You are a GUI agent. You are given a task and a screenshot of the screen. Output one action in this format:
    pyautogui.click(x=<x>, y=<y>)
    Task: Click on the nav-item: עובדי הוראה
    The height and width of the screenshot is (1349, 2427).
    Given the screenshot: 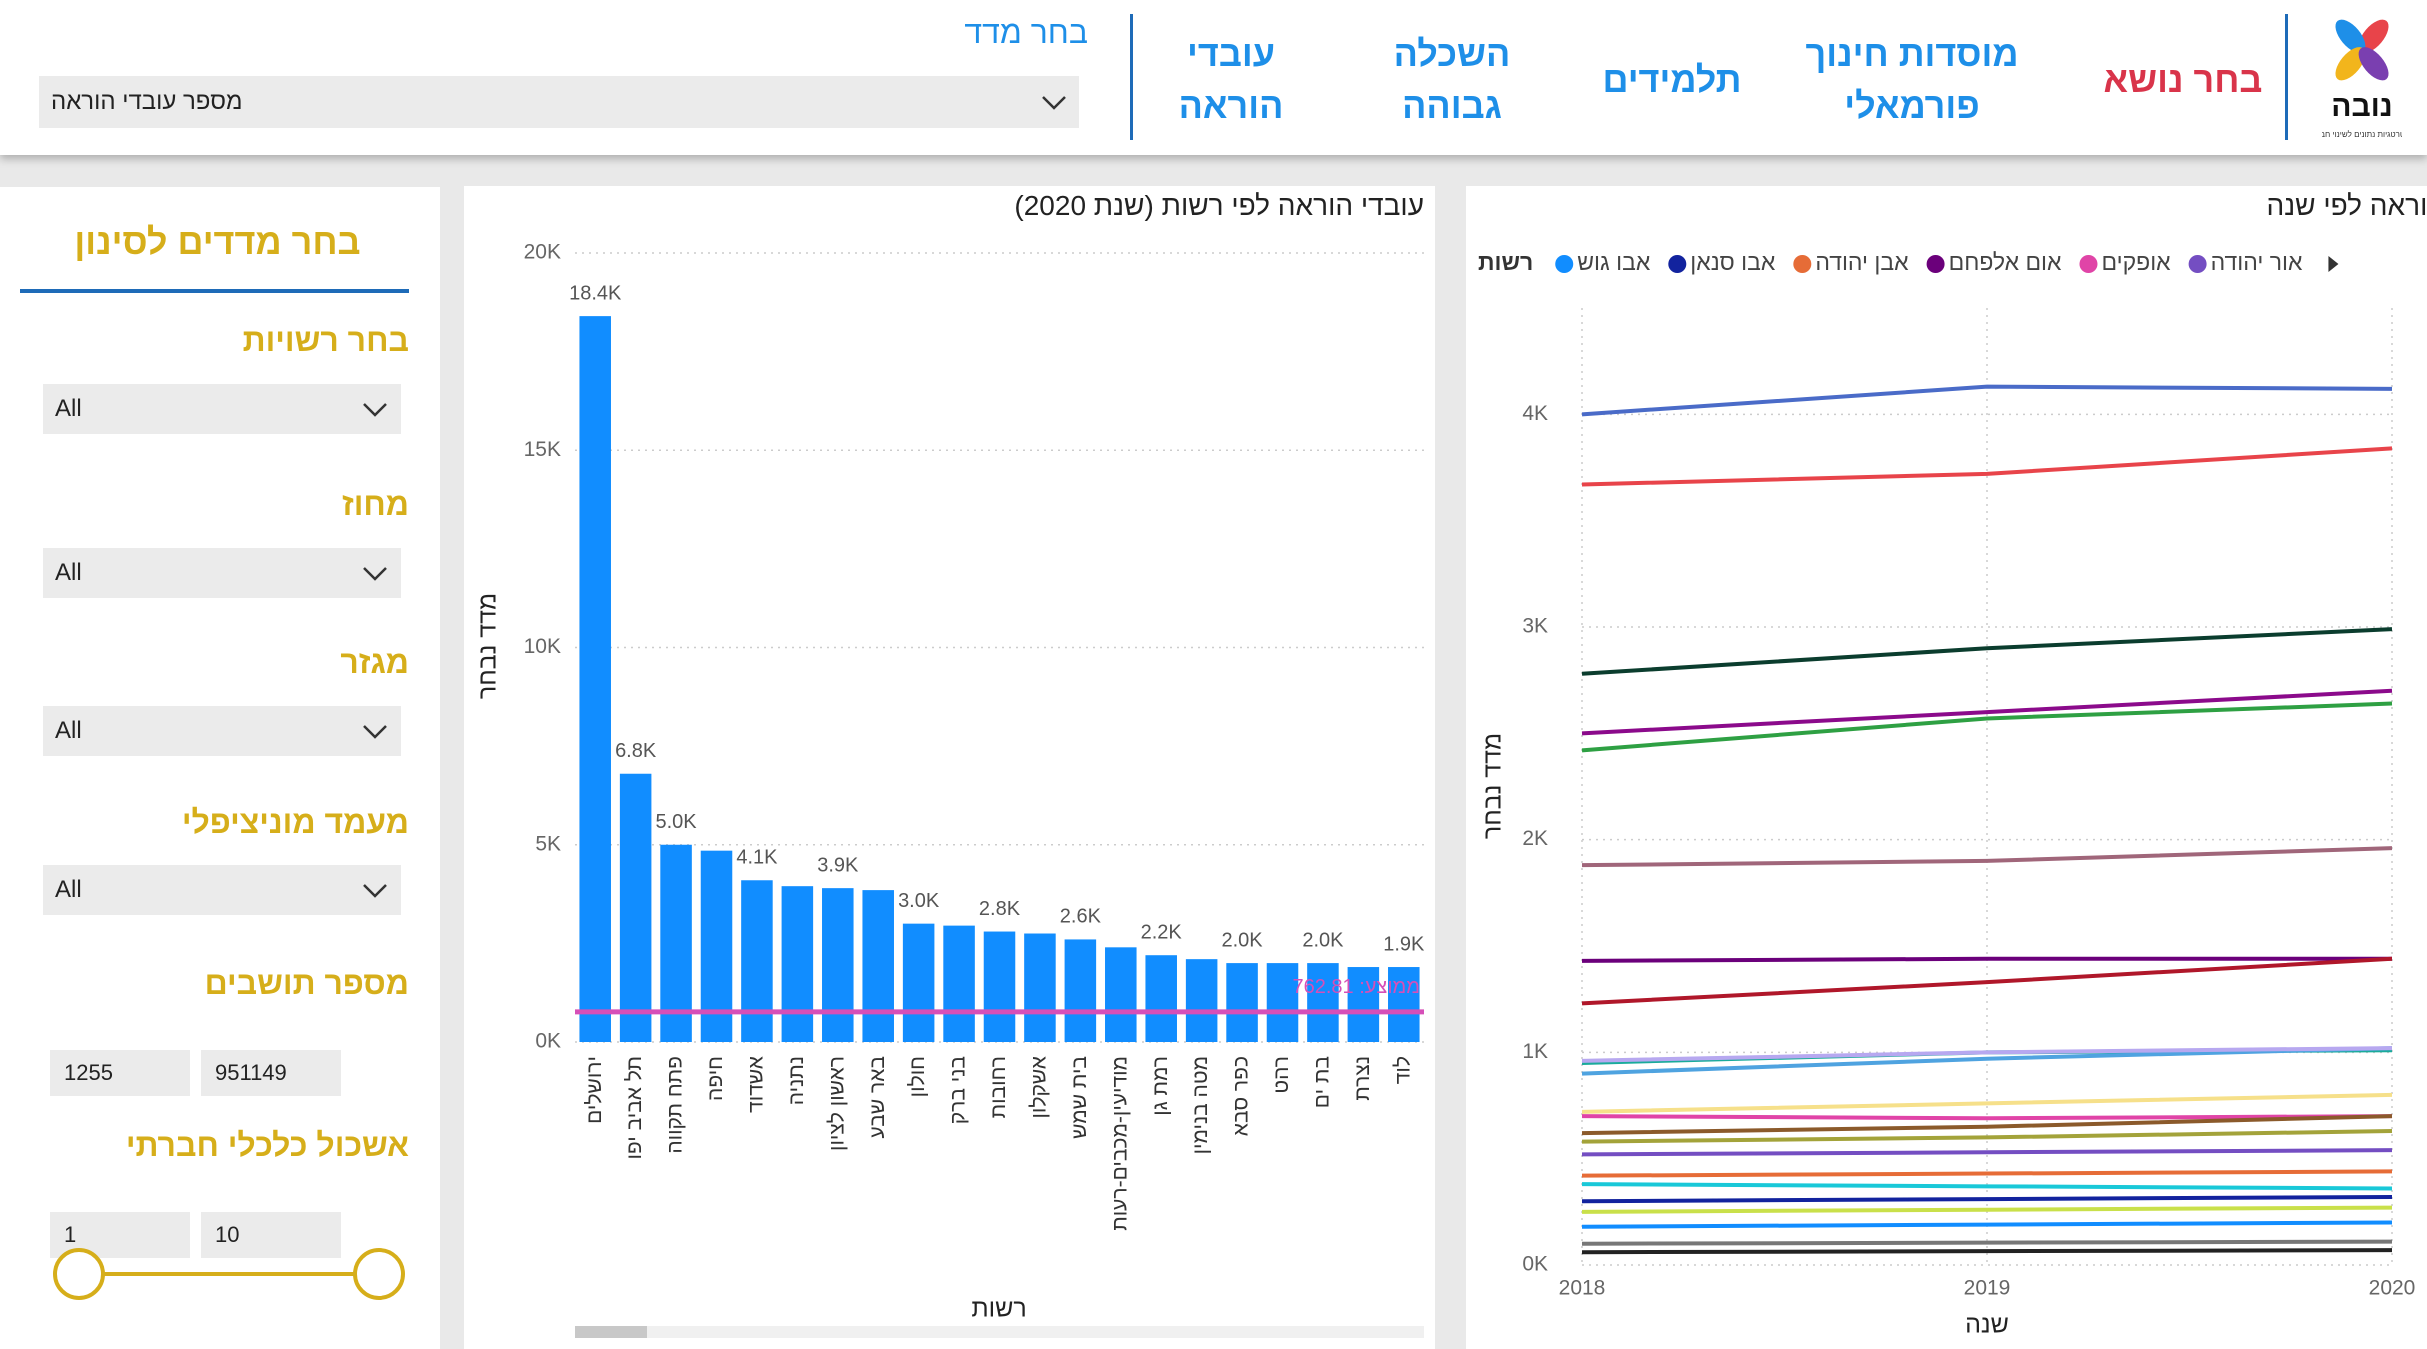 What is the action you would take?
    pyautogui.click(x=1231, y=79)
    